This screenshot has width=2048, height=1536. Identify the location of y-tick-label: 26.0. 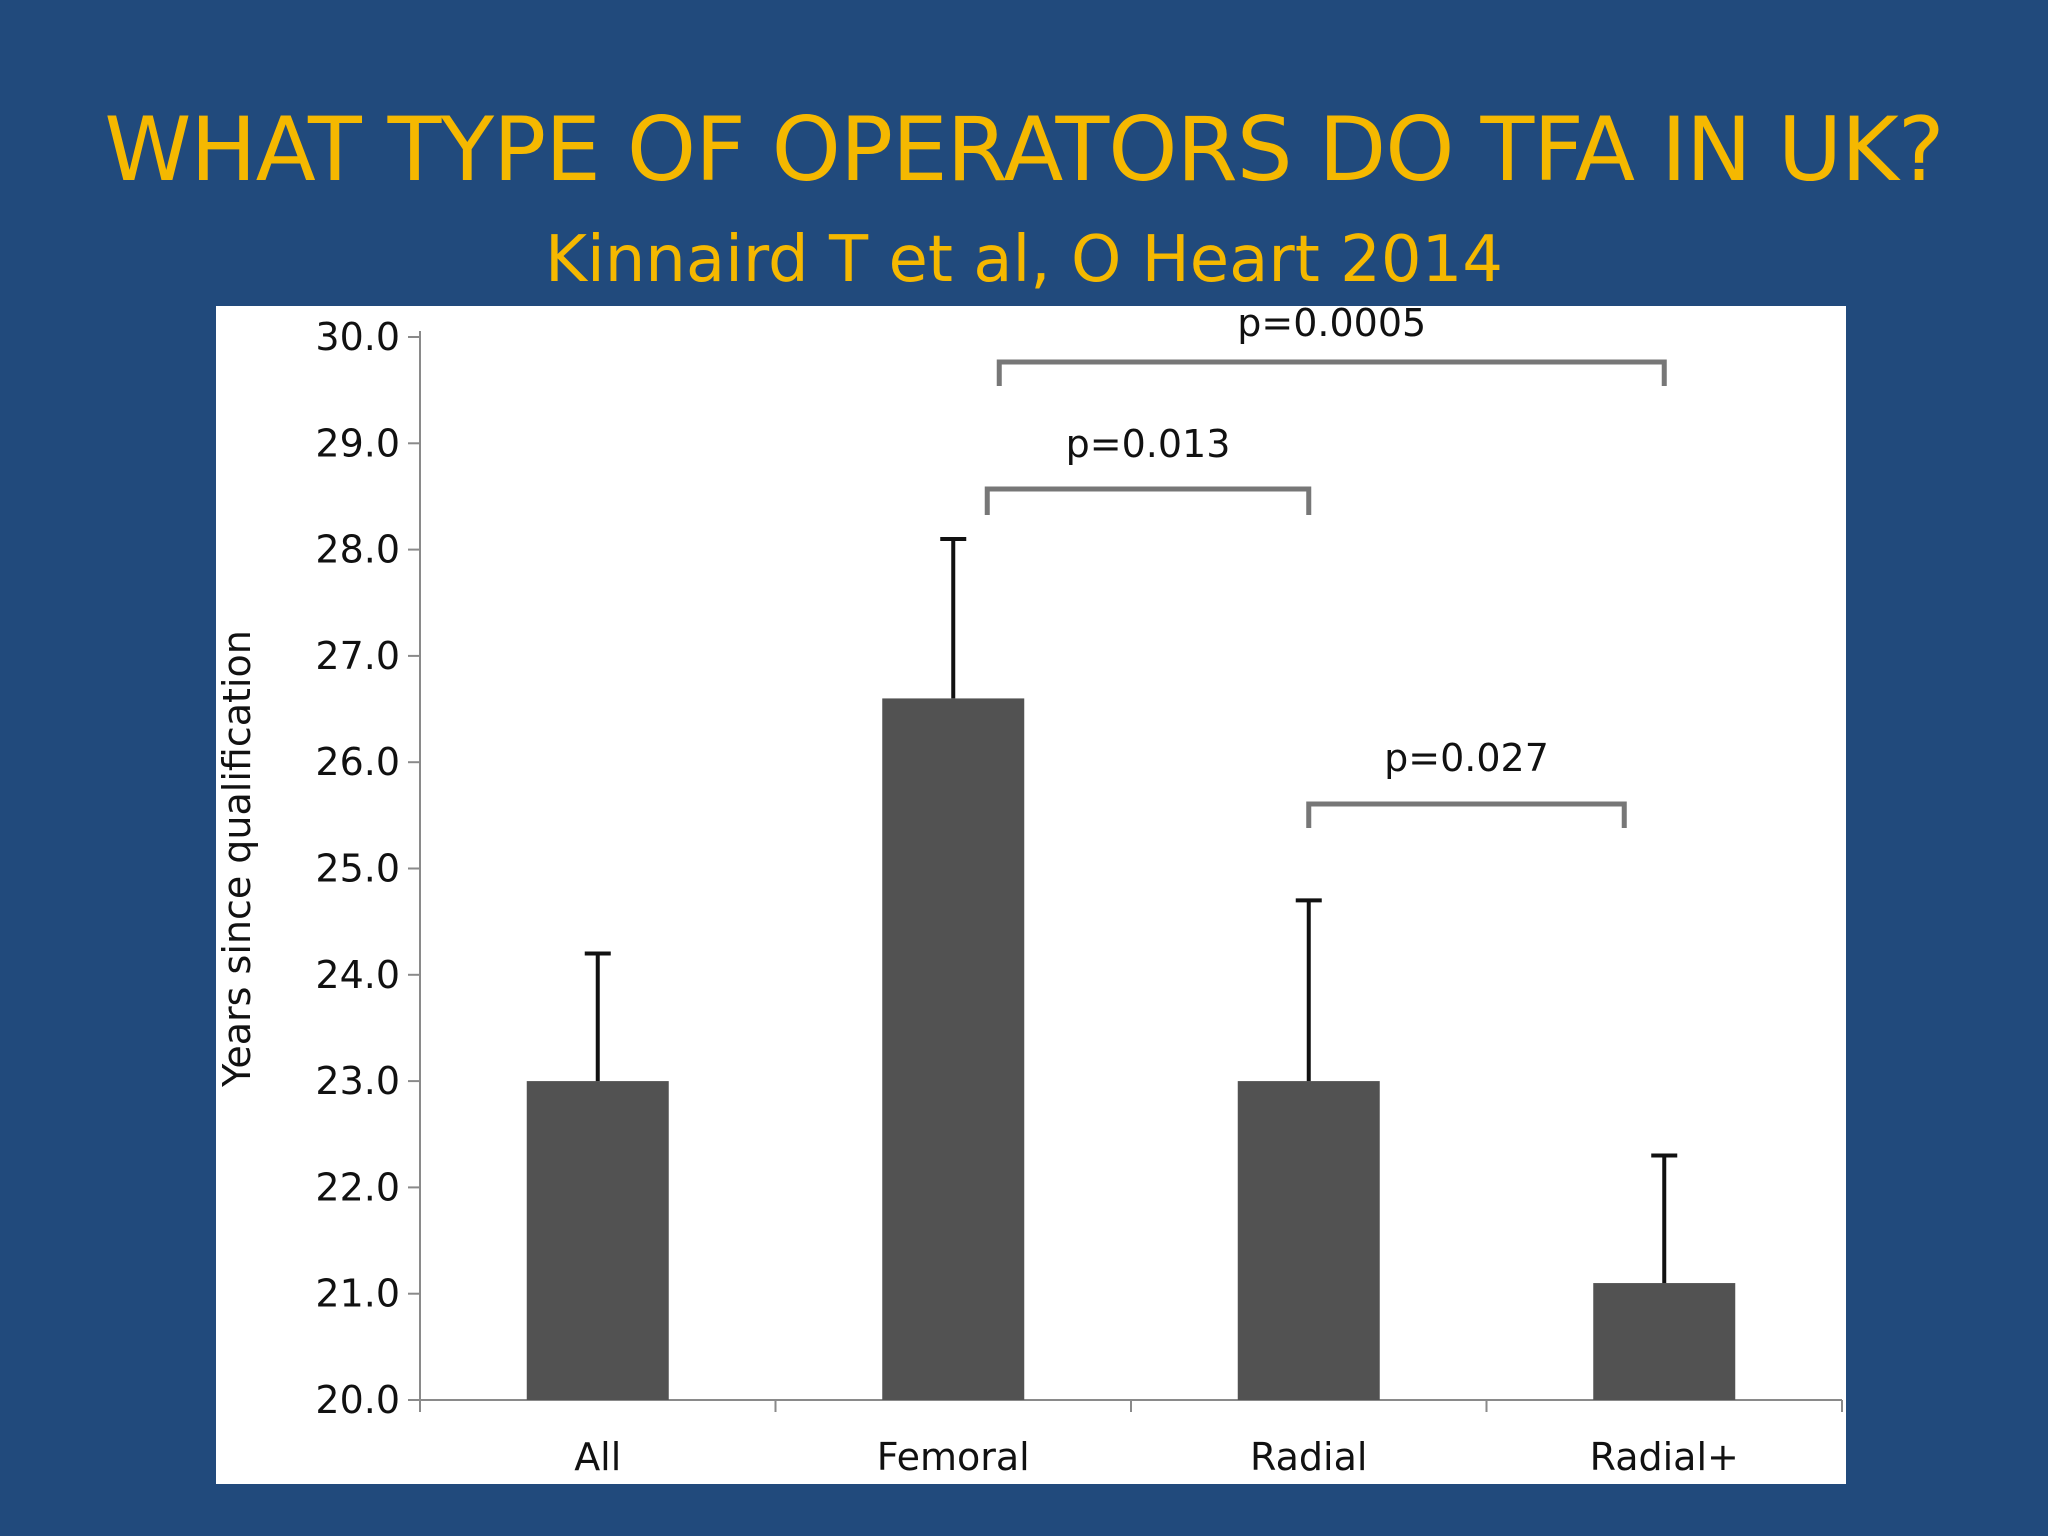
(357, 762).